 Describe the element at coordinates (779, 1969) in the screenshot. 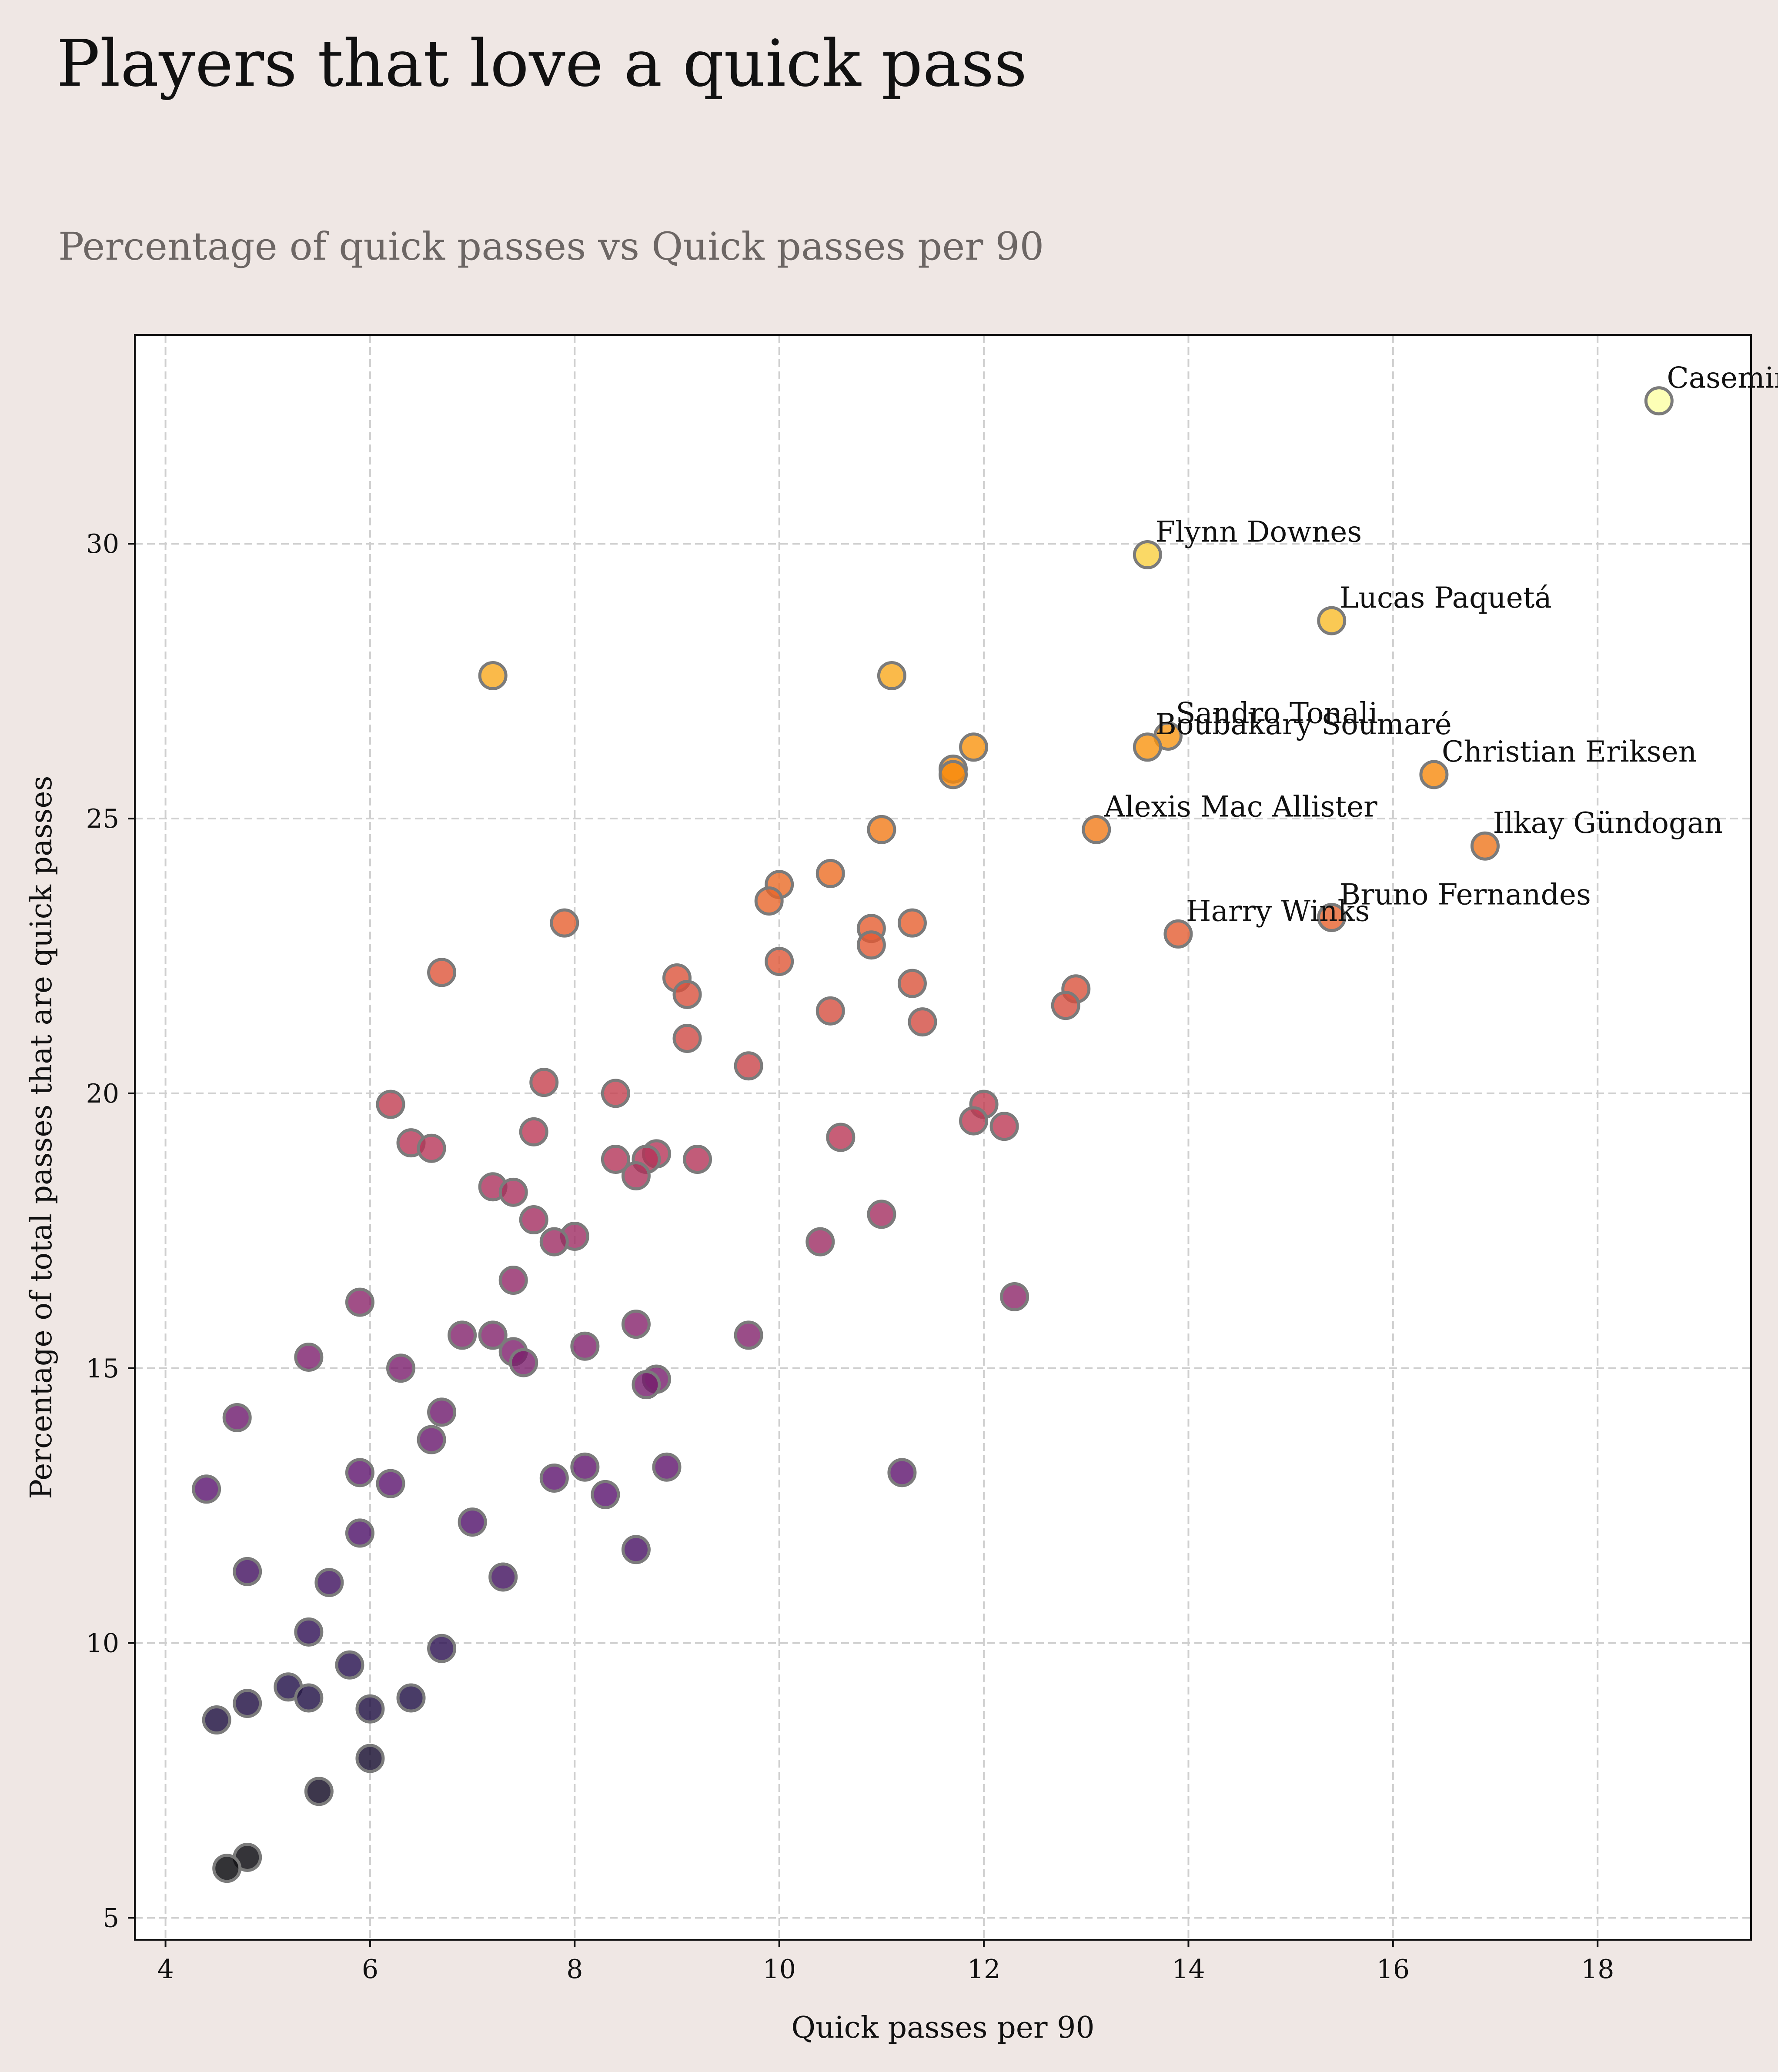

I see `x-tick-label: 10` at that location.